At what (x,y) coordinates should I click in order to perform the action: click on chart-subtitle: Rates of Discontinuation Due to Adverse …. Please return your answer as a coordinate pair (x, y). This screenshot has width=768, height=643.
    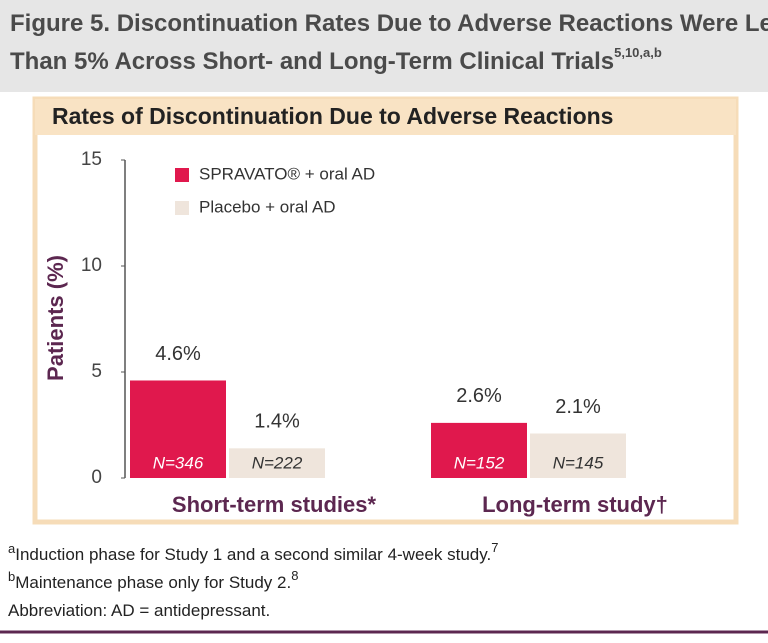
    Looking at the image, I should click on (332, 116).